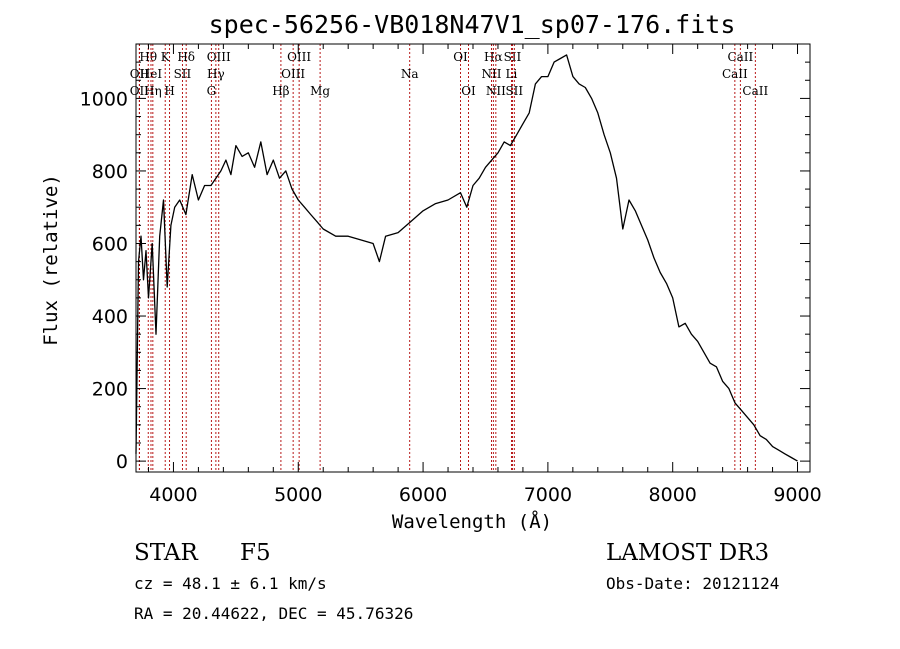 The width and height of the screenshot is (900, 649). I want to click on line-label-24: SII, so click(514, 91).